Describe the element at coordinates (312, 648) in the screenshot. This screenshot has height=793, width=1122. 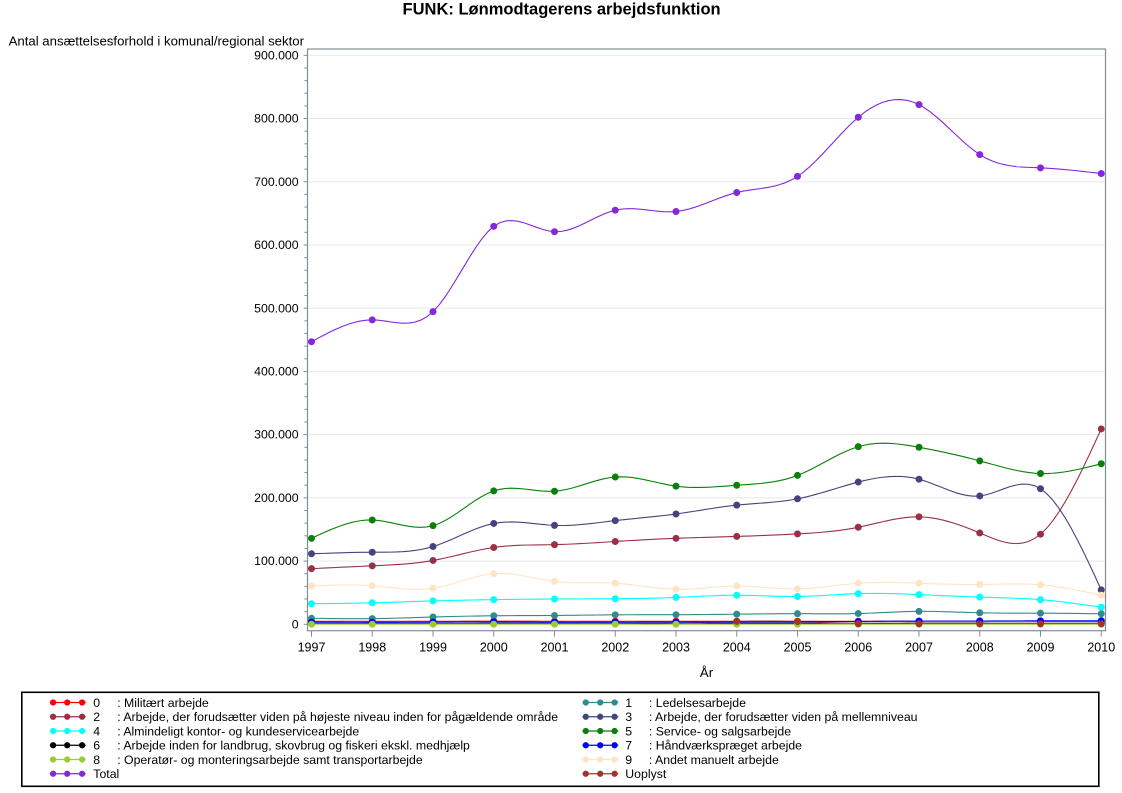
I see `svg-text: 1997` at that location.